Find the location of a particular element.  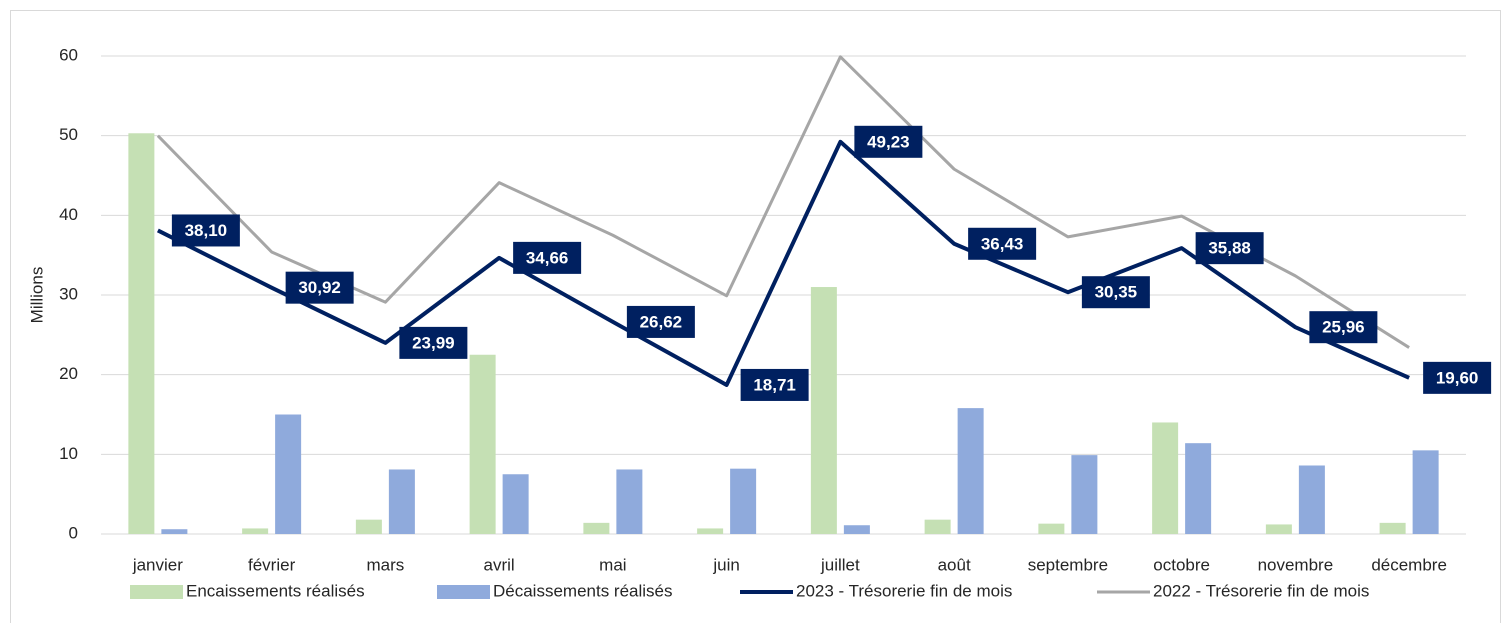

data-label: 38,10 is located at coordinates (206, 230).